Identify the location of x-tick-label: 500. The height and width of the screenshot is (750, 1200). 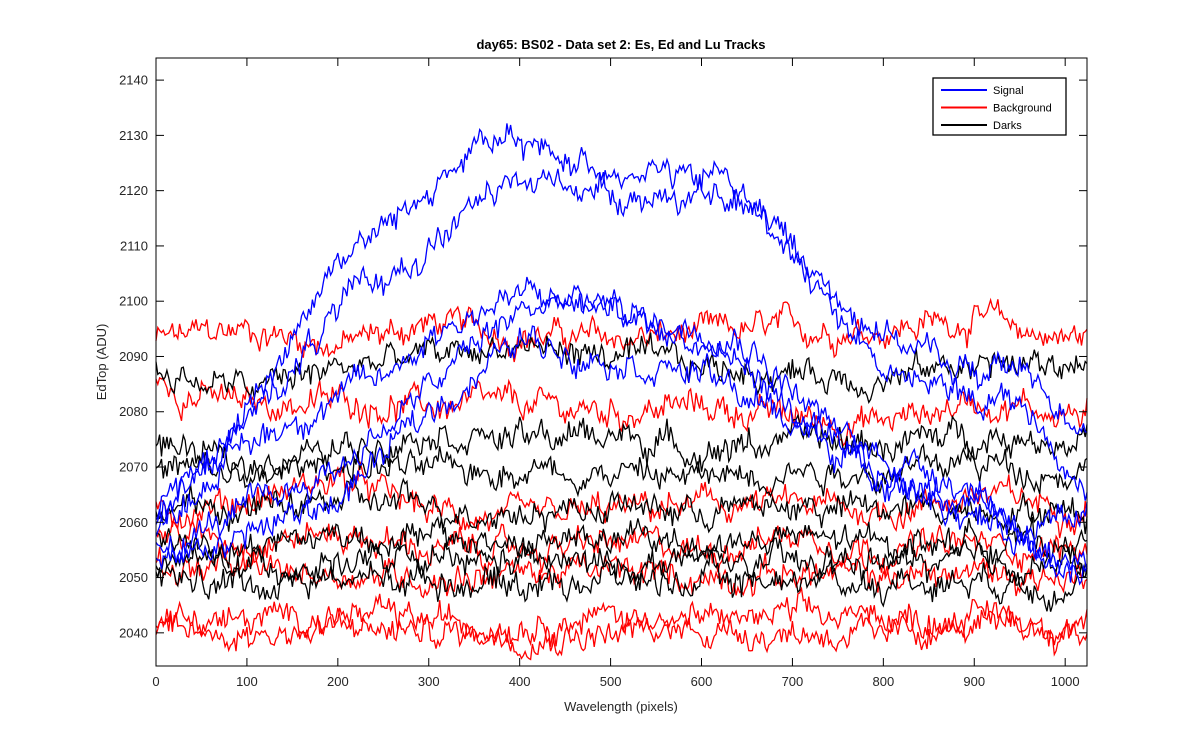
(611, 681).